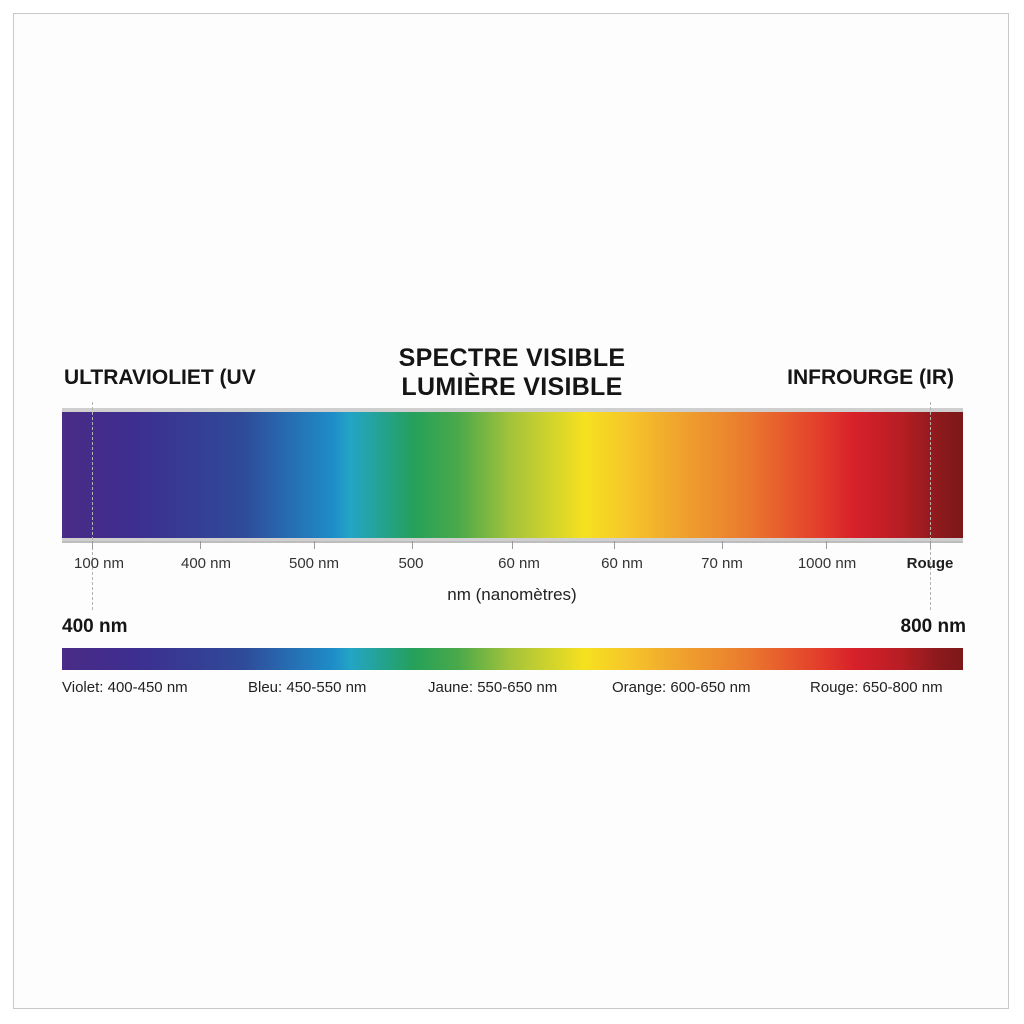 The height and width of the screenshot is (1024, 1024). What do you see at coordinates (898, 687) in the screenshot?
I see `range-value: : 650-800 nm` at bounding box center [898, 687].